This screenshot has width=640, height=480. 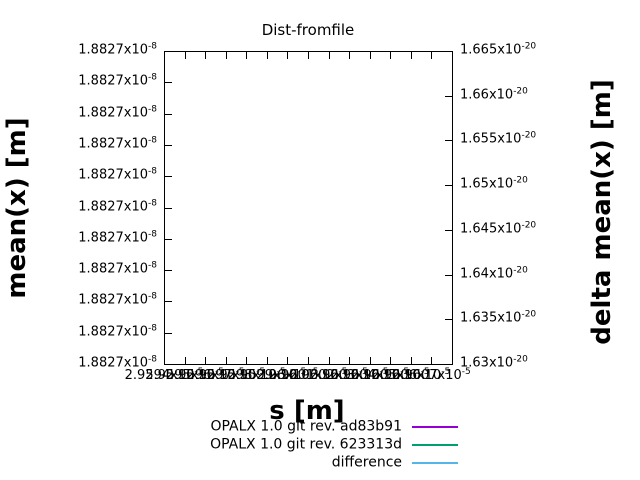 I want to click on tick-mantissa: 2.9605x10, so click(x=385, y=375).